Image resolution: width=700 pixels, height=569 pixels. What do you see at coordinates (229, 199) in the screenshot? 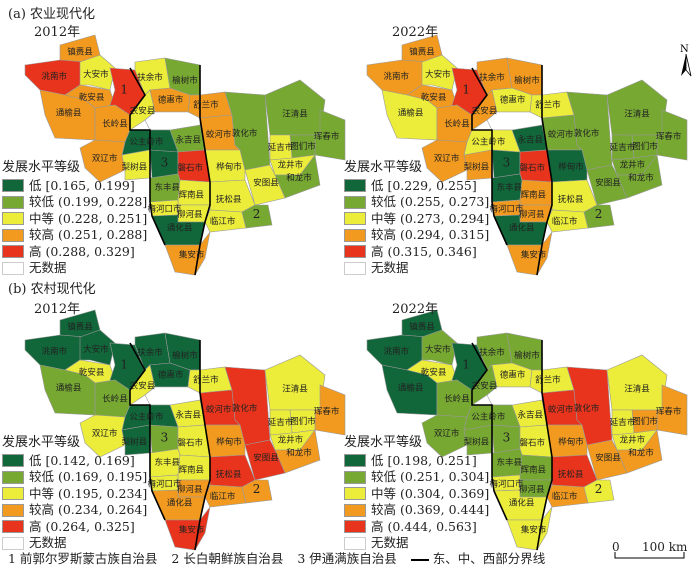
I see `label-fusong: 抚松县` at bounding box center [229, 199].